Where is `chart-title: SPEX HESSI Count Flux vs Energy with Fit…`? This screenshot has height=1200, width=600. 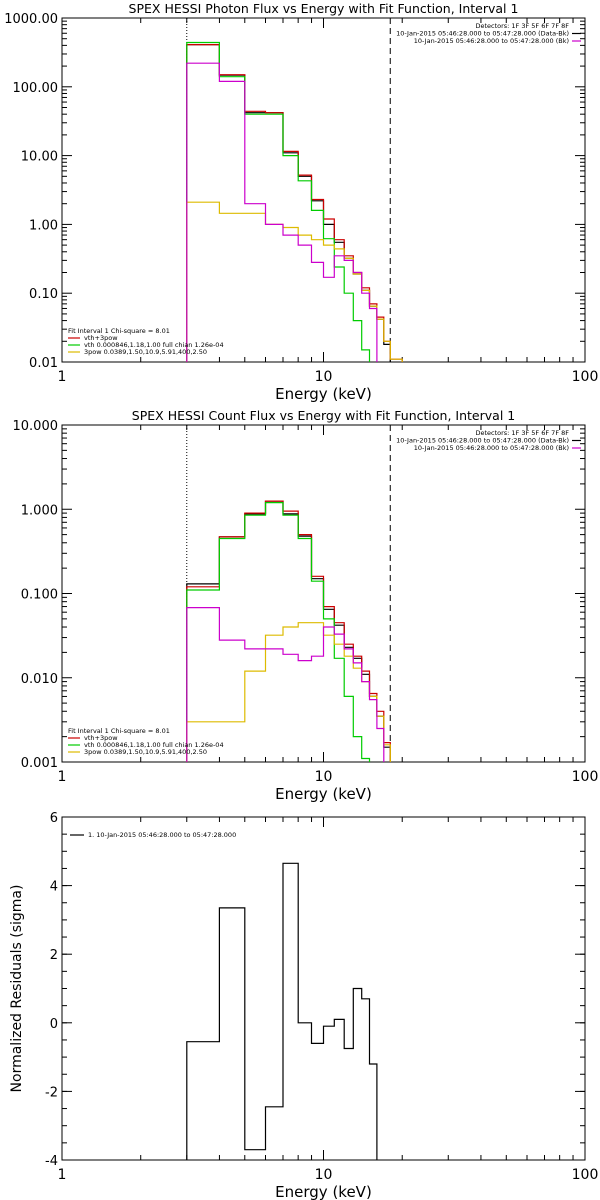 chart-title: SPEX HESSI Count Flux vs Energy with Fit… is located at coordinates (323, 415).